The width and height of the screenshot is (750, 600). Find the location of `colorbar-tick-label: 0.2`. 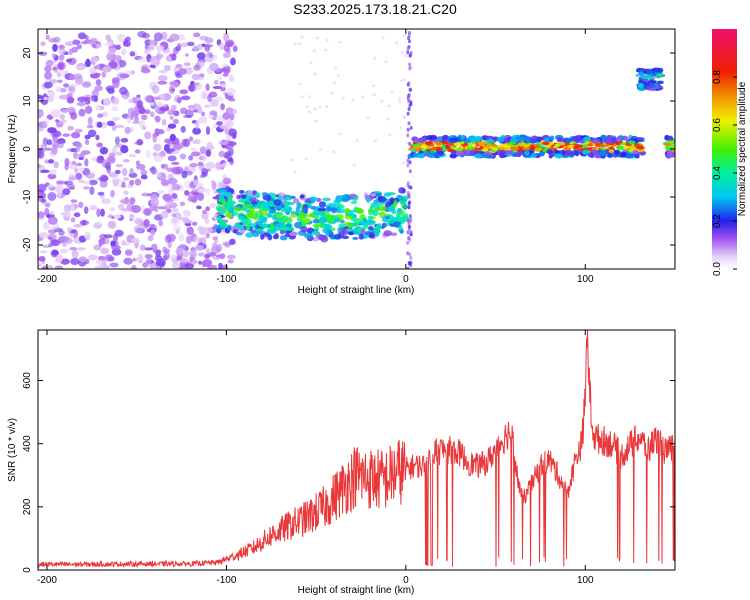

colorbar-tick-label: 0.2 is located at coordinates (717, 221).